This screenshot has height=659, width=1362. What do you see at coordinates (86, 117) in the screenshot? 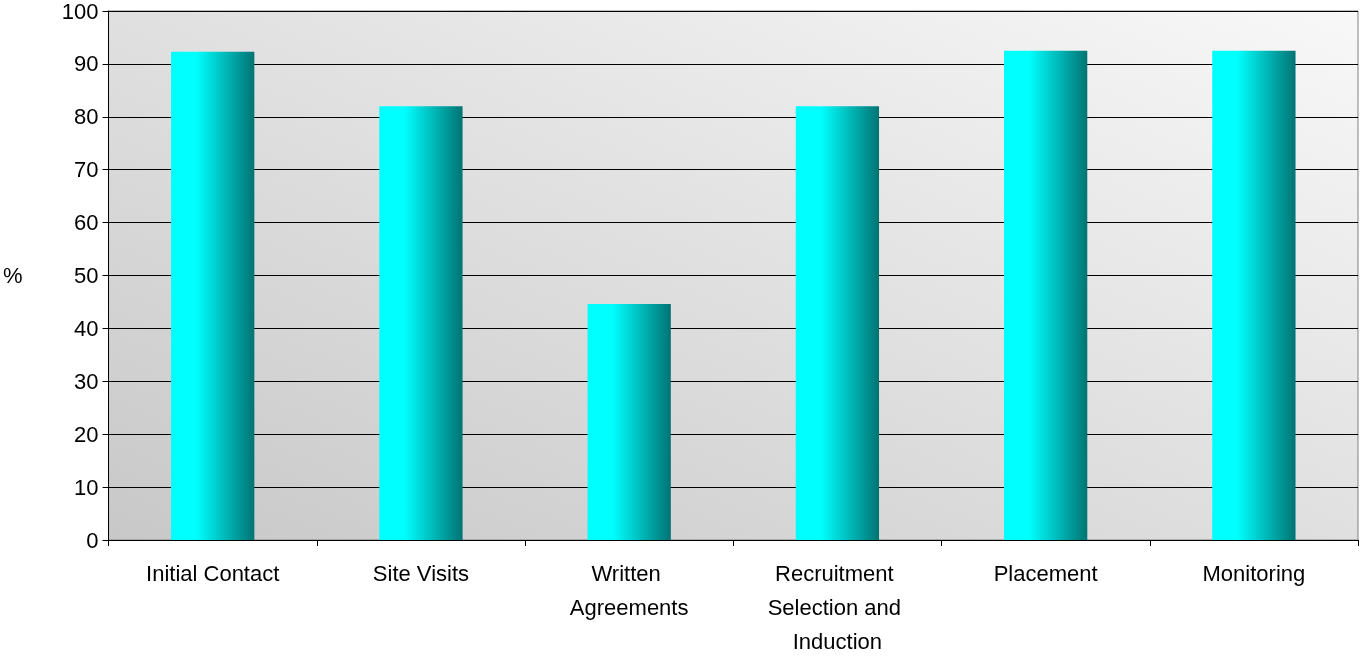
I see `y-tick-label: 80` at bounding box center [86, 117].